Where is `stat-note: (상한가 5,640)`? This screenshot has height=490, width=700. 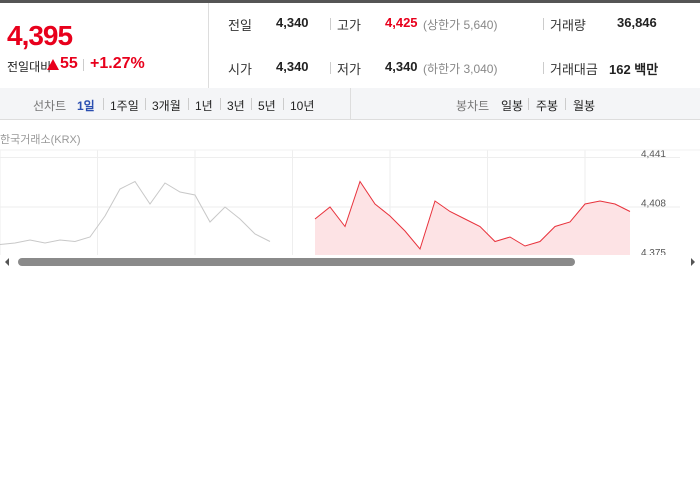 stat-note: (상한가 5,640) is located at coordinates (460, 25).